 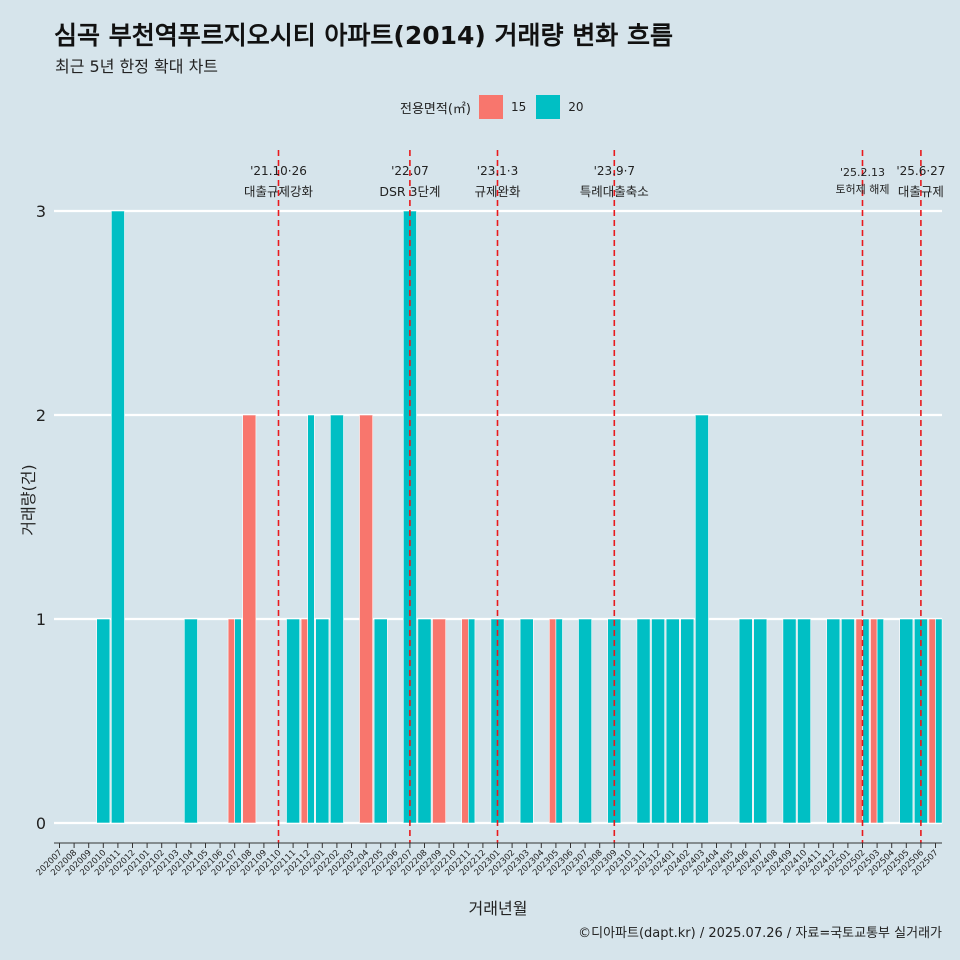 What do you see at coordinates (614, 171) in the screenshot?
I see `event-date-label: '23.9·7` at bounding box center [614, 171].